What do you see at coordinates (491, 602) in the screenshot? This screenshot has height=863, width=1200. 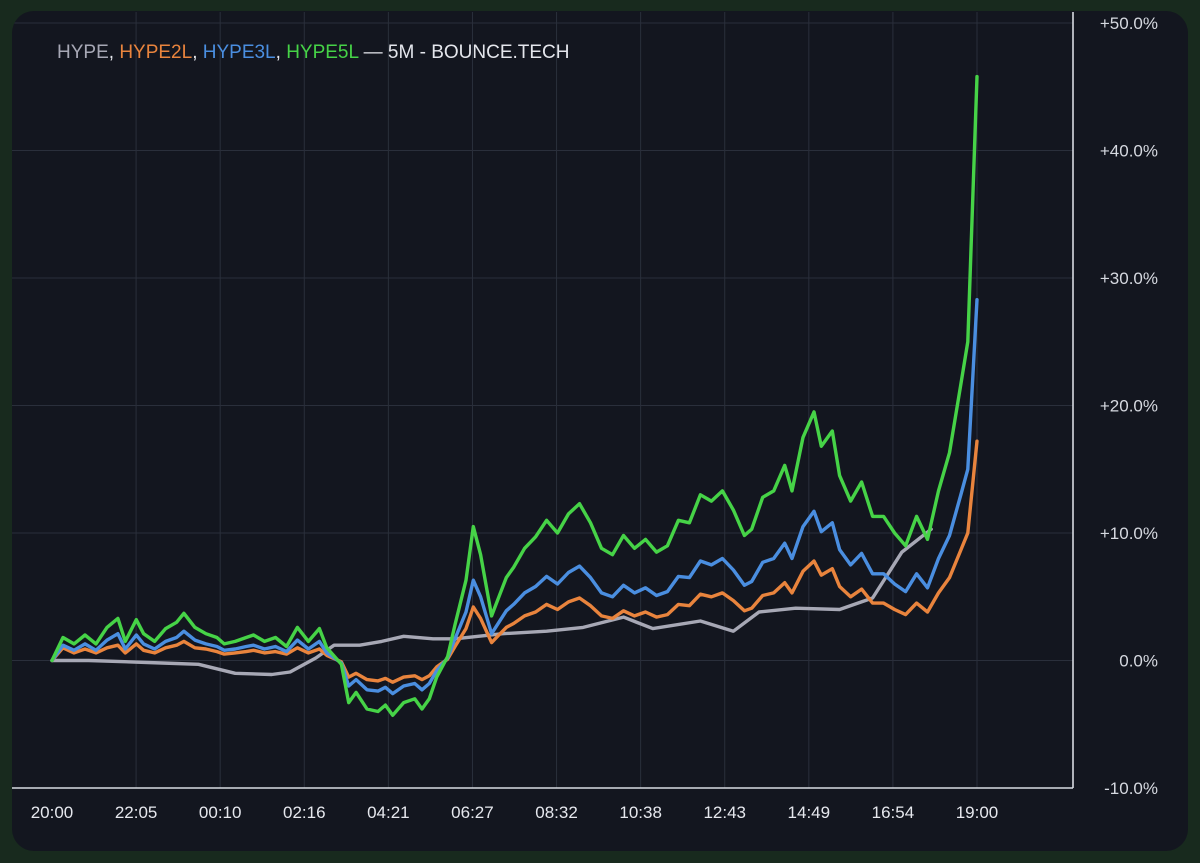 I see `series-line-hype` at bounding box center [491, 602].